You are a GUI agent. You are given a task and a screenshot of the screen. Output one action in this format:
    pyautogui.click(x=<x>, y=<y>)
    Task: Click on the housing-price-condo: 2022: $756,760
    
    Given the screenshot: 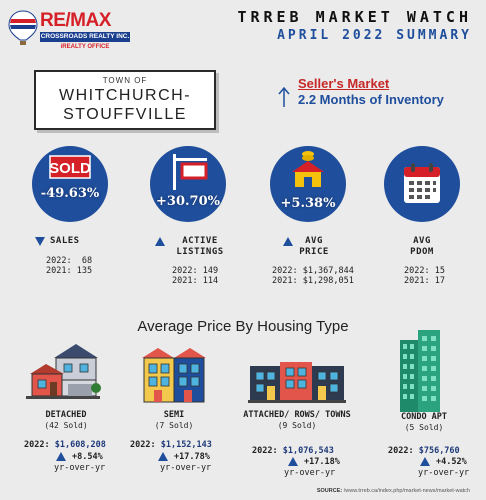 What is the action you would take?
    pyautogui.click(x=424, y=451)
    